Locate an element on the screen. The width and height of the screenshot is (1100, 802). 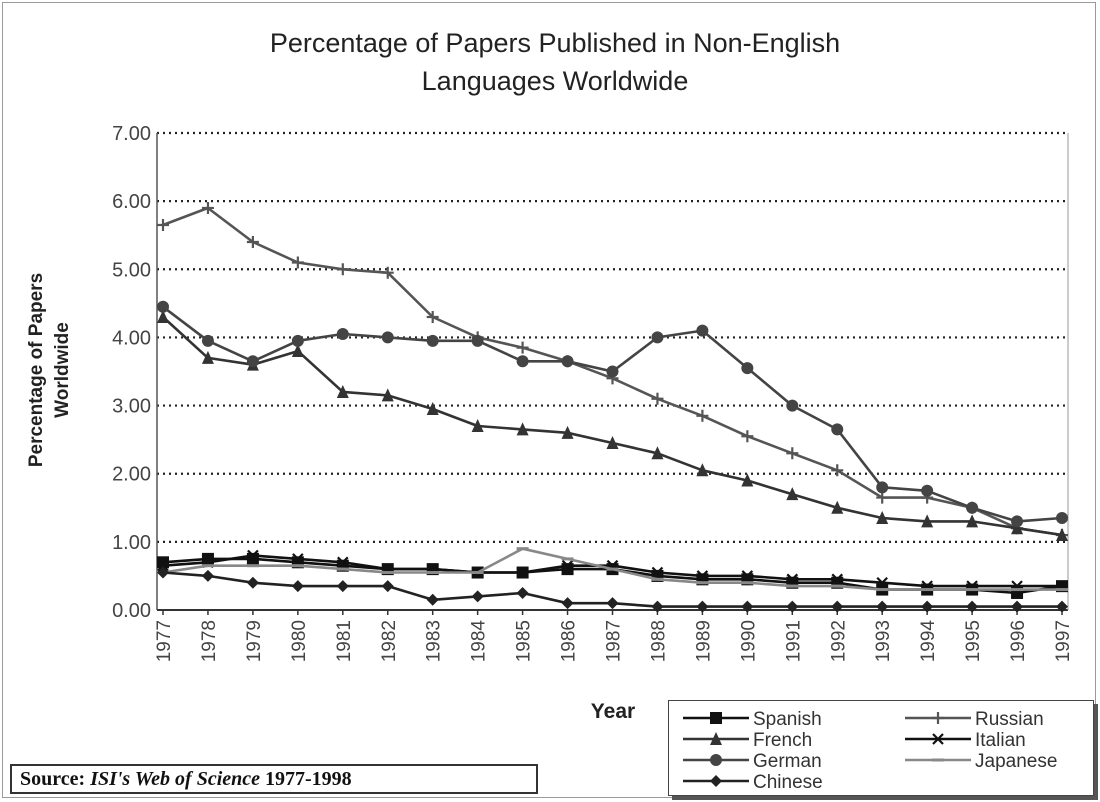
y-tick-label: 5.00 is located at coordinates (131, 270).